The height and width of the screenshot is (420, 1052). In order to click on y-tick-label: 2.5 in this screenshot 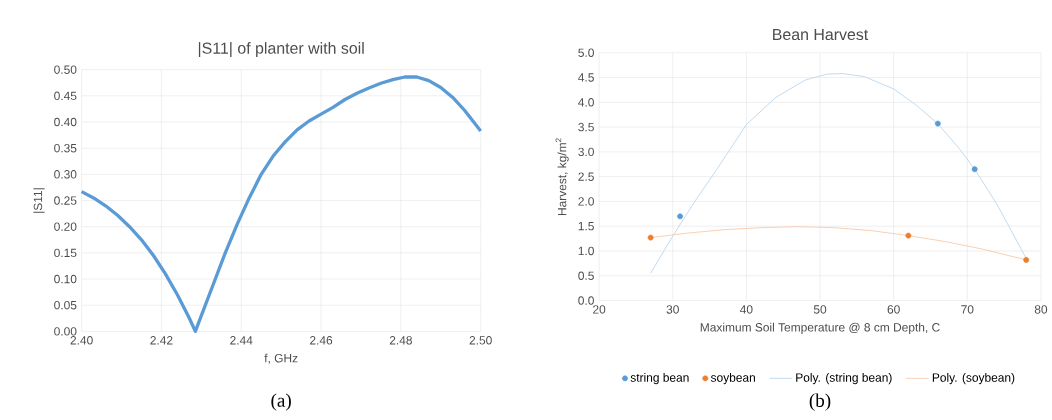, I will do `click(586, 176)`.